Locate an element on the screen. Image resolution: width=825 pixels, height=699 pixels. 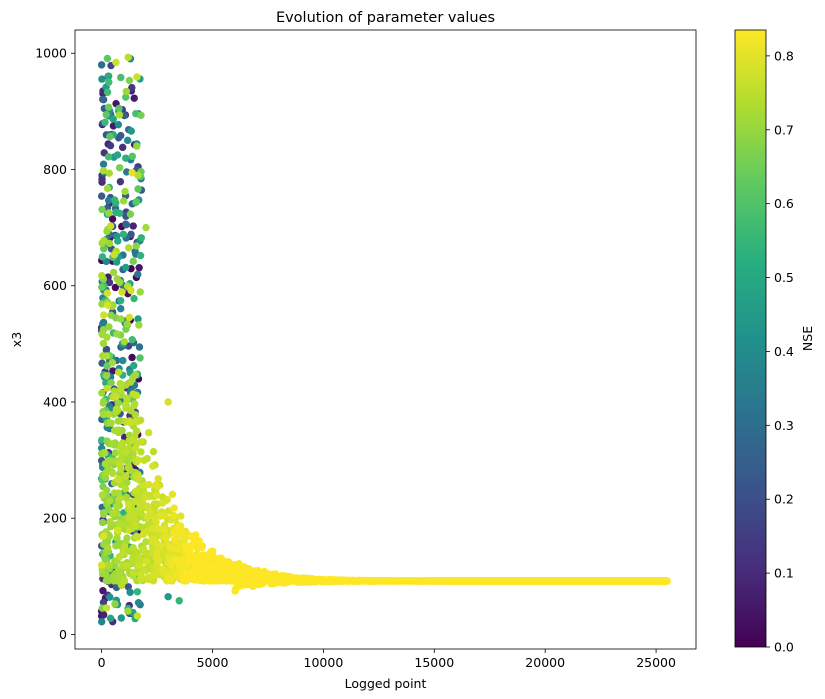
colorbar-tick-label: 0.6 is located at coordinates (784, 203).